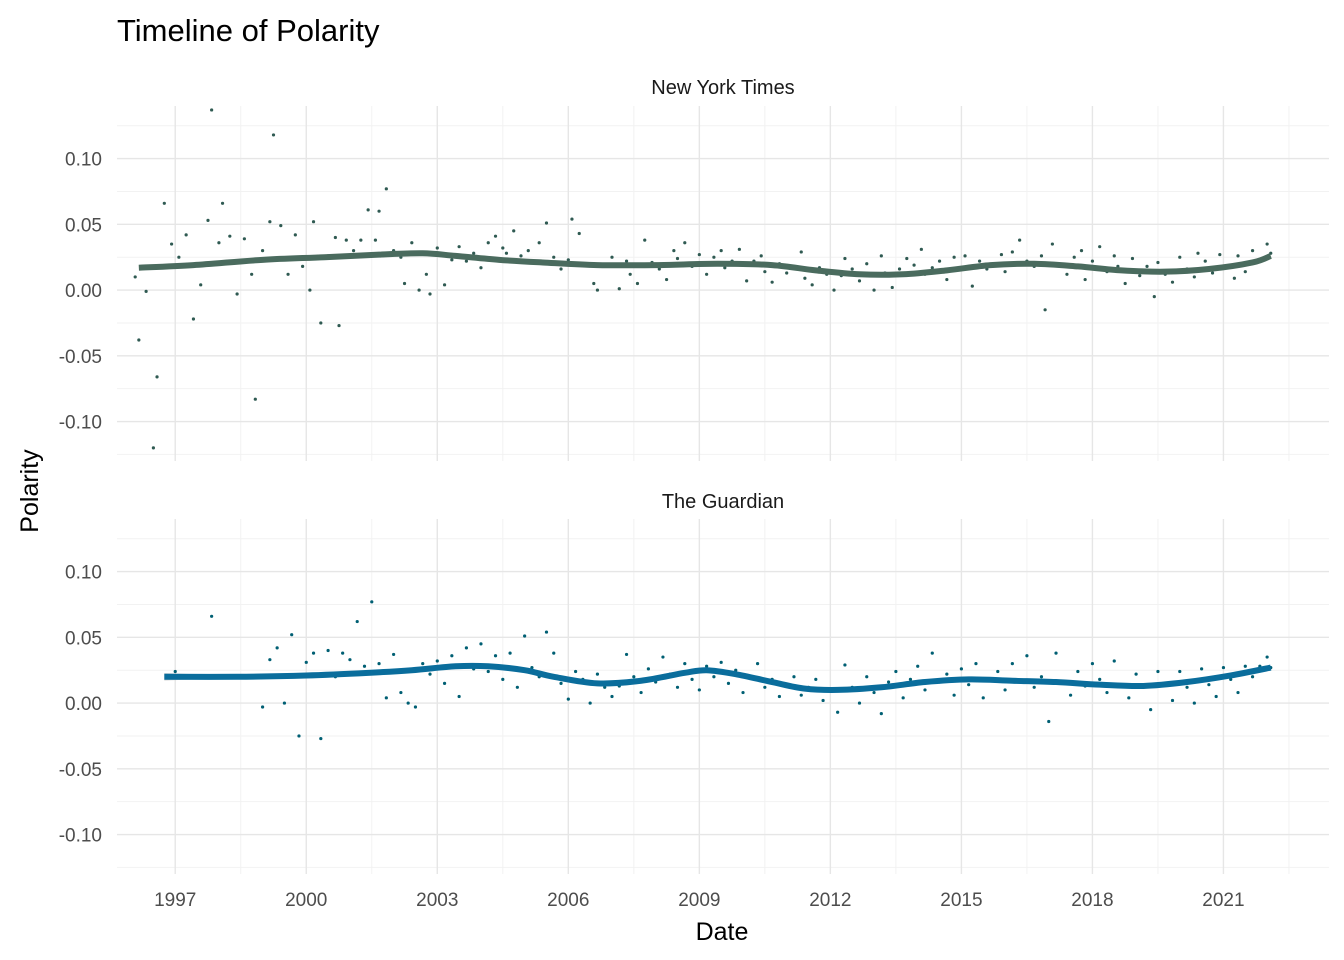 The image size is (1344, 960). What do you see at coordinates (437, 900) in the screenshot?
I see `x-tick-label: 2003` at bounding box center [437, 900].